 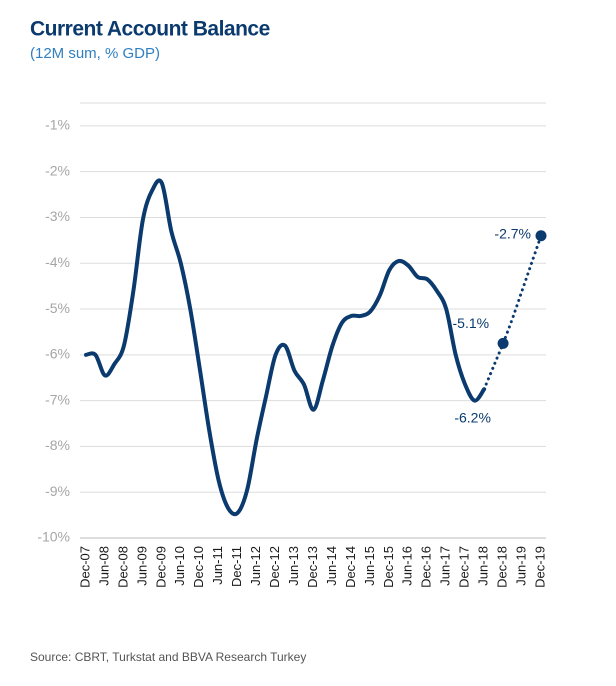 What do you see at coordinates (255, 566) in the screenshot?
I see `x-tick-label: Jun-12` at bounding box center [255, 566].